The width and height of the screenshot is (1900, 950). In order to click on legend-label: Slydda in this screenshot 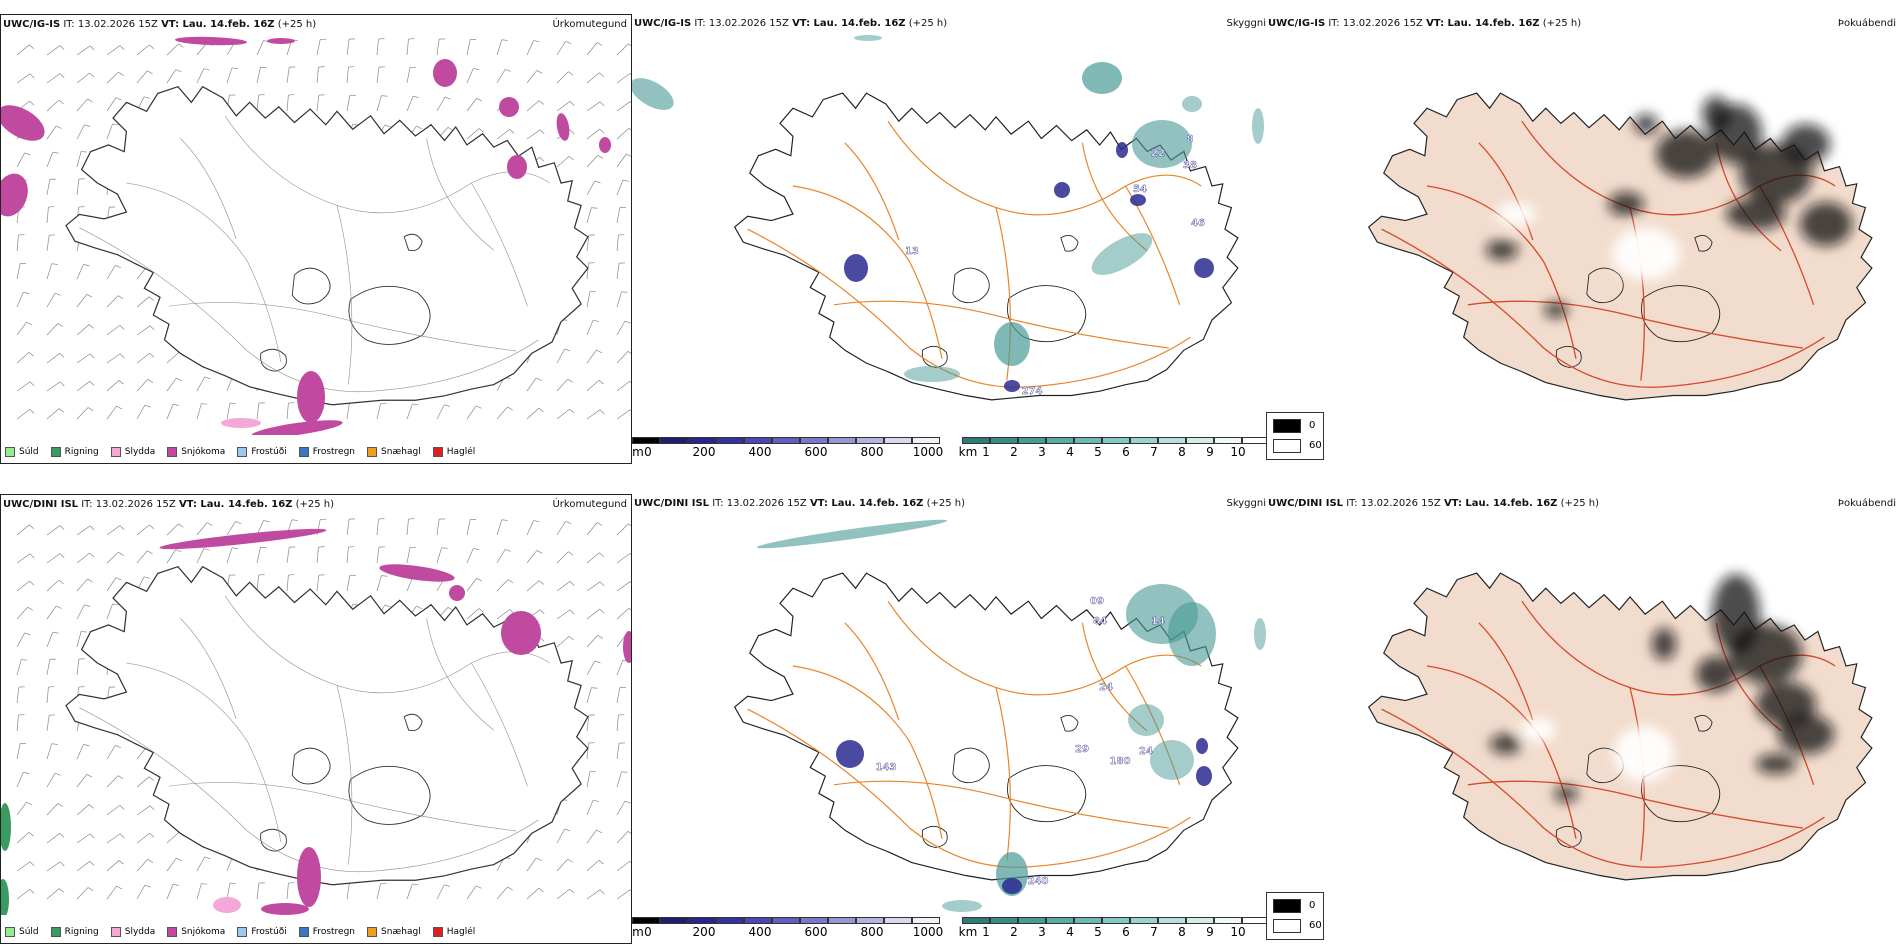, I will do `click(140, 932)`.